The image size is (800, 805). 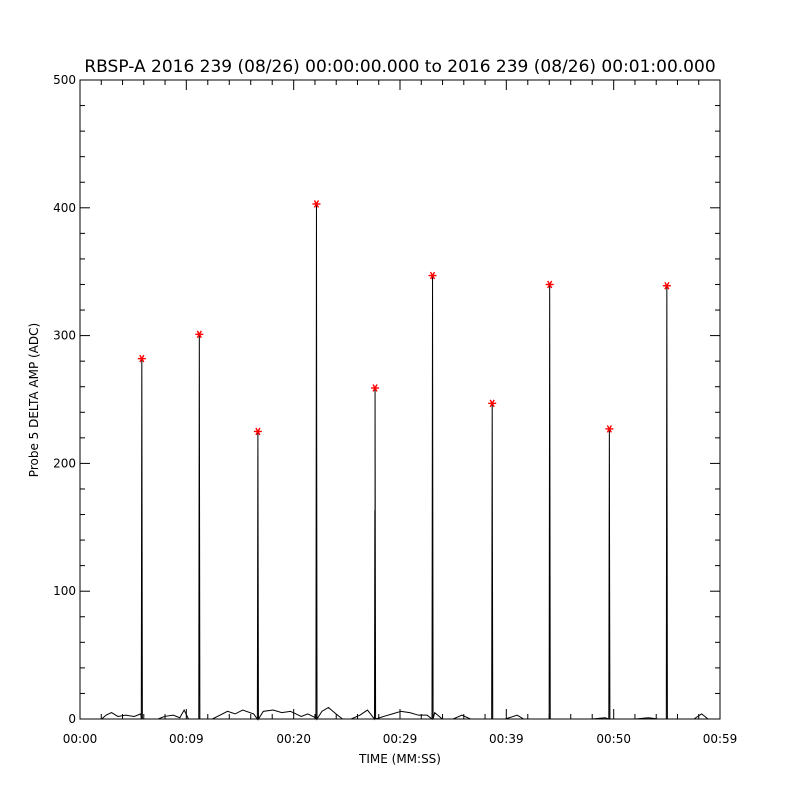 What do you see at coordinates (80, 739) in the screenshot?
I see `x-tick-label: 00:00` at bounding box center [80, 739].